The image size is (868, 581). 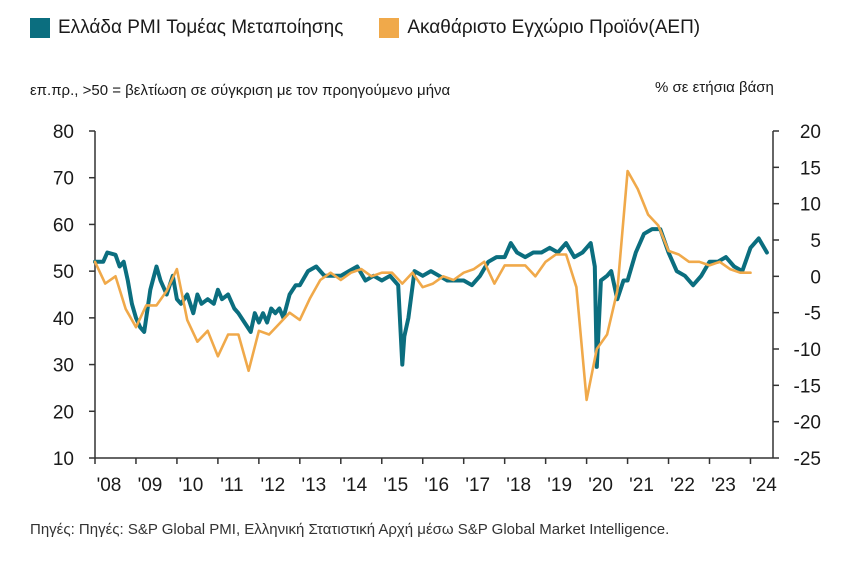 I want to click on legend-item-gdp: Ακαθάριστο Εγχώριο Προϊόν(ΑΕΠ), so click(x=539, y=28).